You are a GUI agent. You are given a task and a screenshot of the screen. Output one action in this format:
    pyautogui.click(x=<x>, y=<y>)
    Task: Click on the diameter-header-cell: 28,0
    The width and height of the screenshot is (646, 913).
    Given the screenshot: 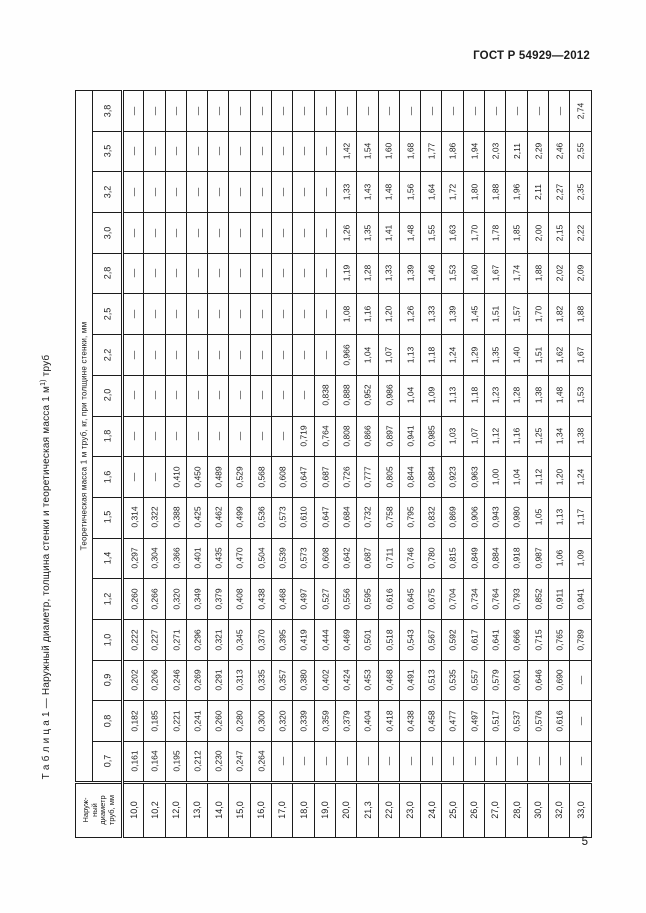 What is the action you would take?
    pyautogui.click(x=516, y=809)
    